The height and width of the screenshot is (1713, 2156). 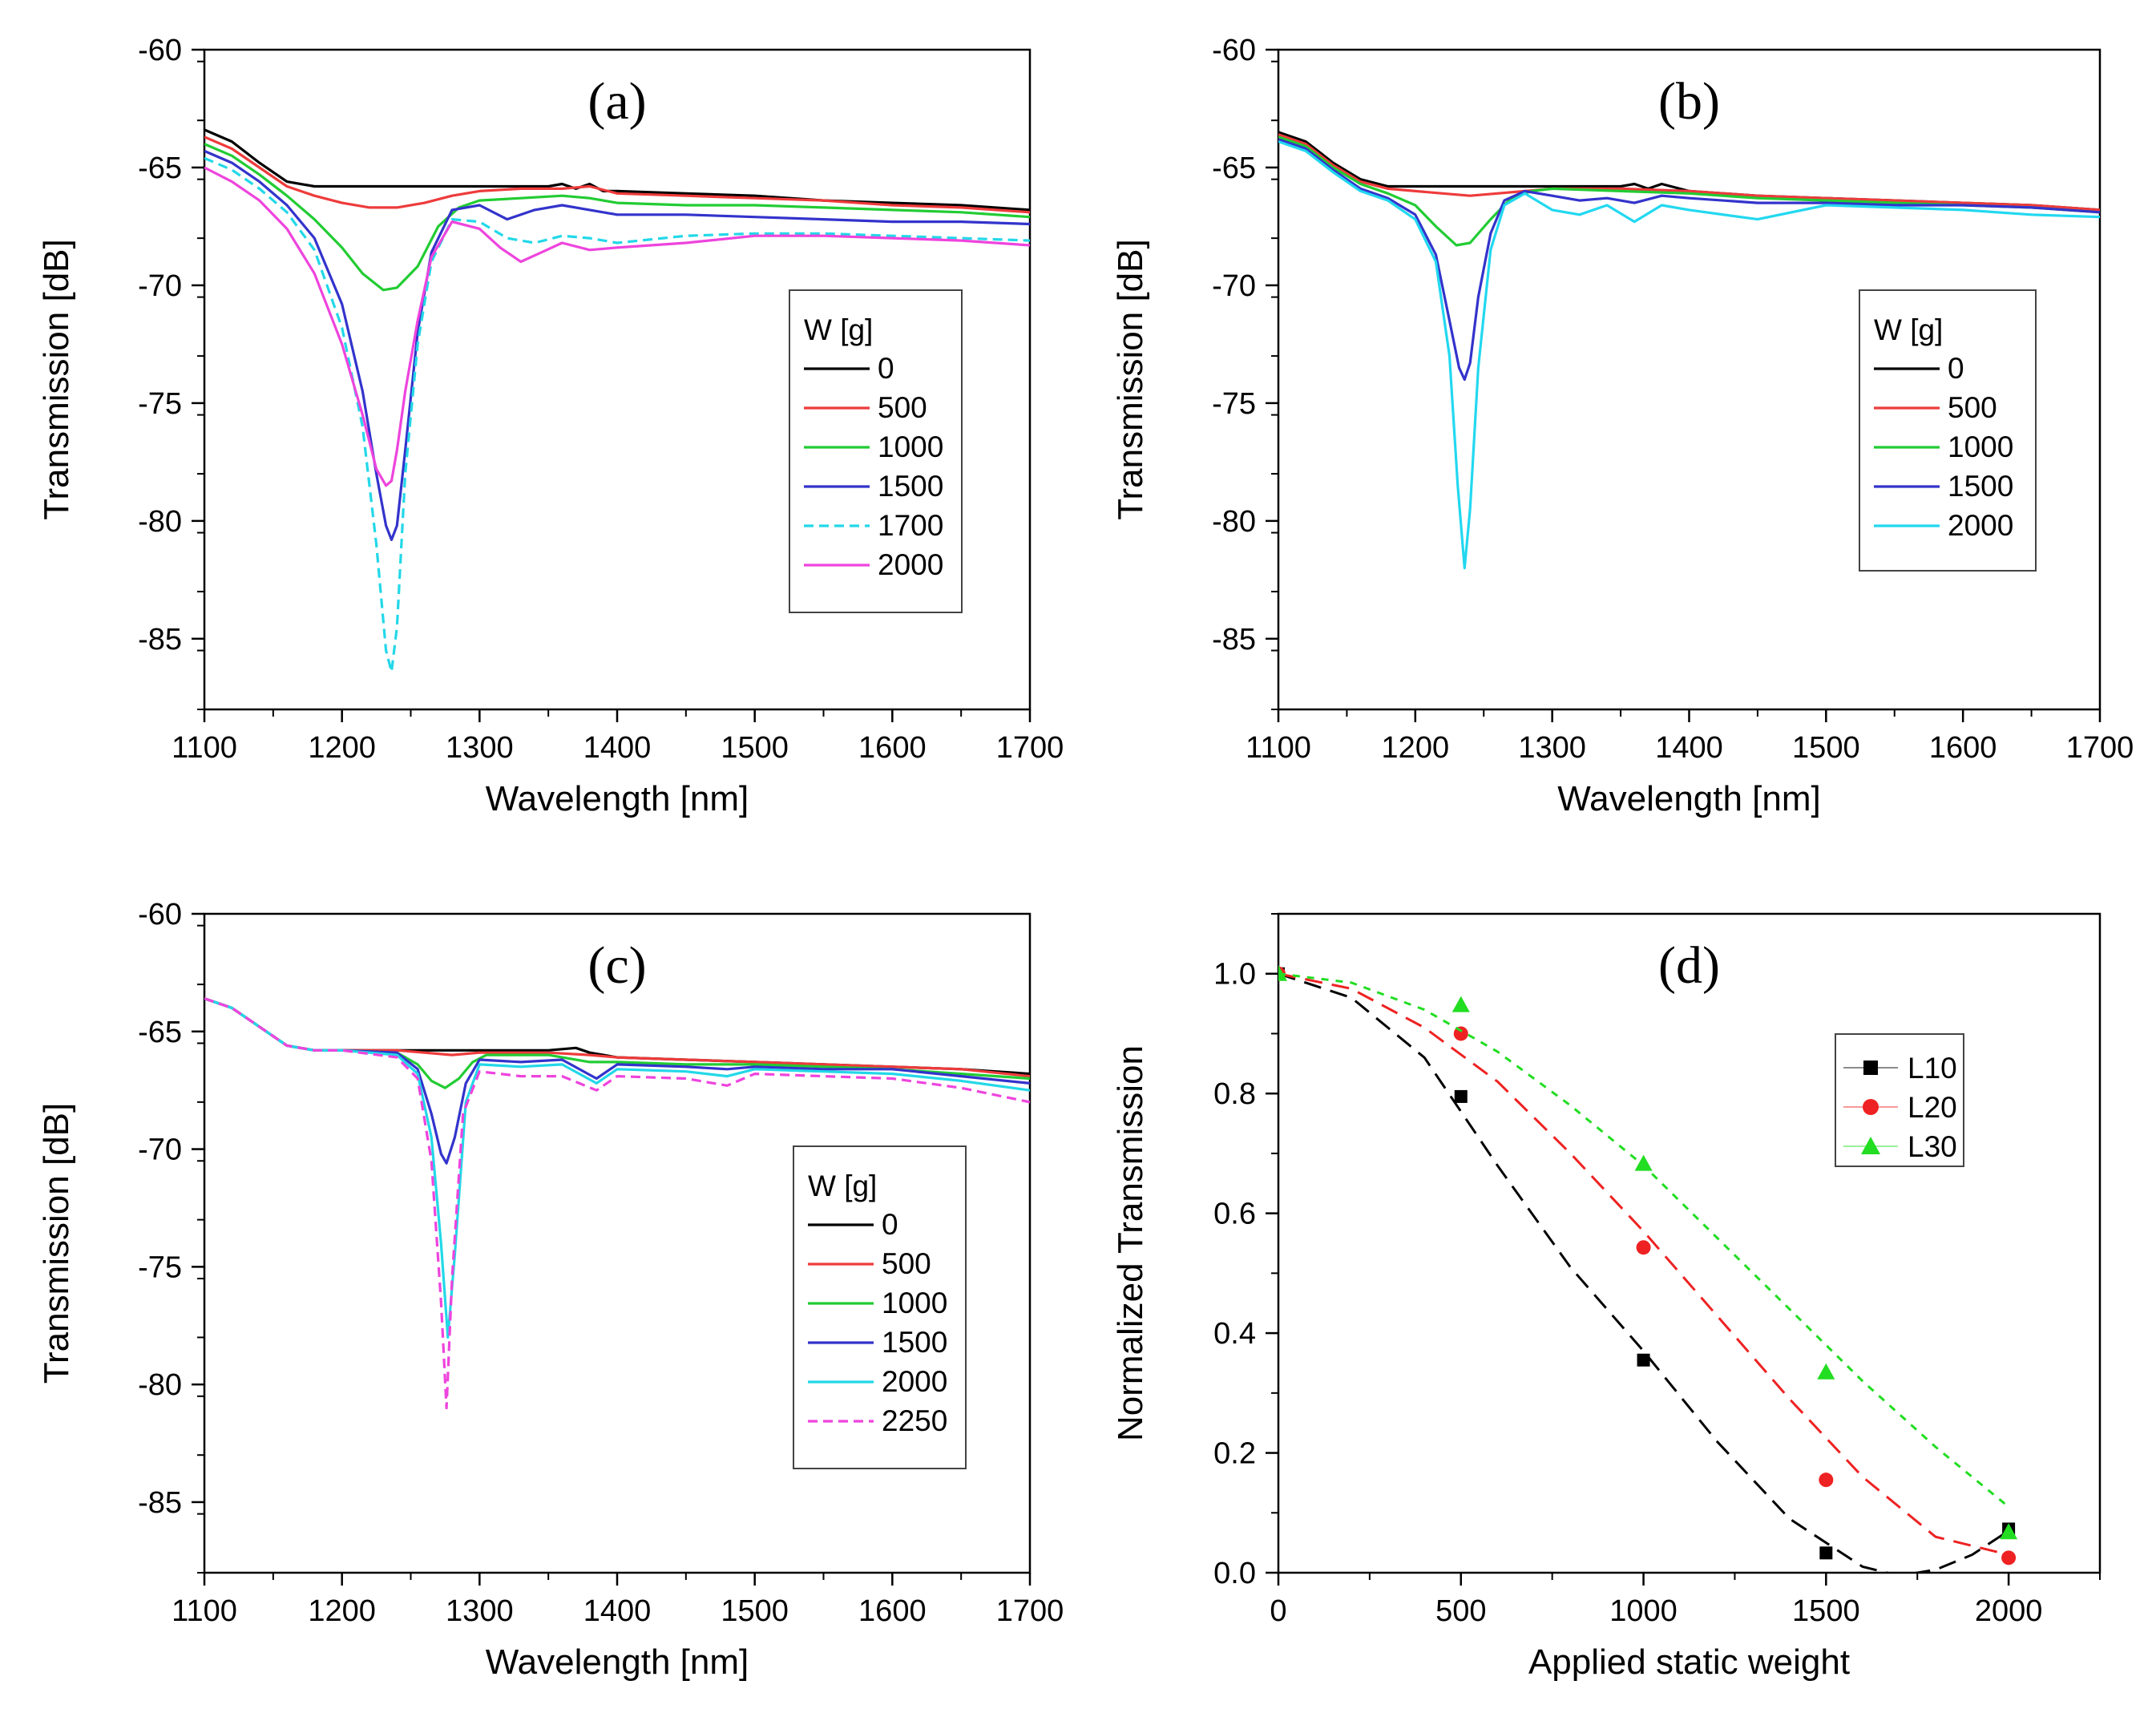 What do you see at coordinates (910, 525) in the screenshot?
I see `legend-label-1700: 1700` at bounding box center [910, 525].